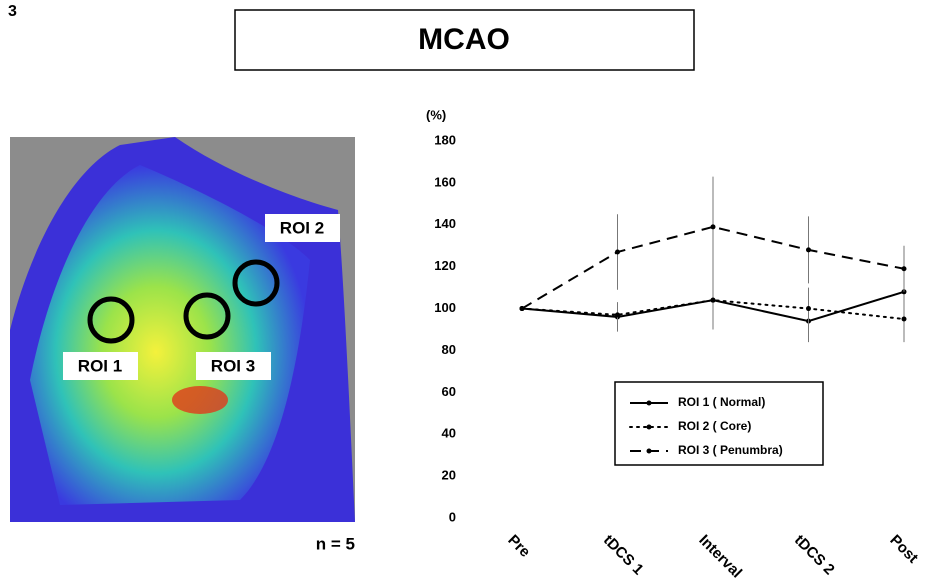 Image resolution: width=943 pixels, height=587 pixels. I want to click on y-tick-label: 180, so click(445, 139).